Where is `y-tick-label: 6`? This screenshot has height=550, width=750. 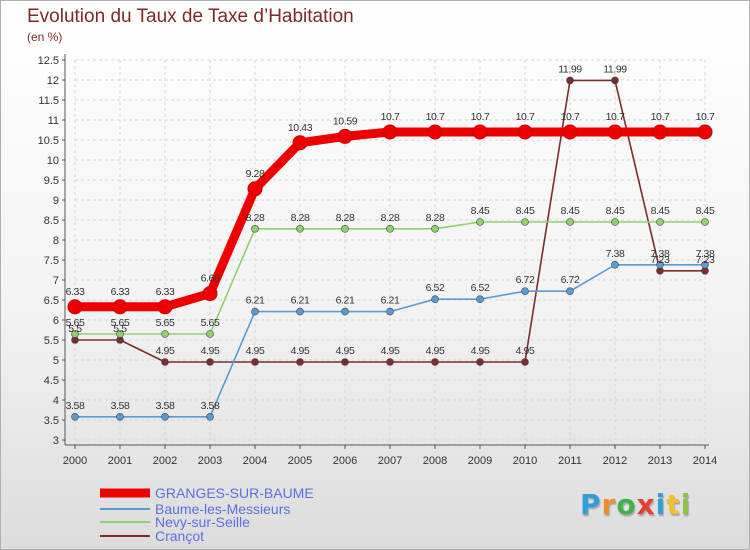 y-tick-label: 6 is located at coordinates (56, 321).